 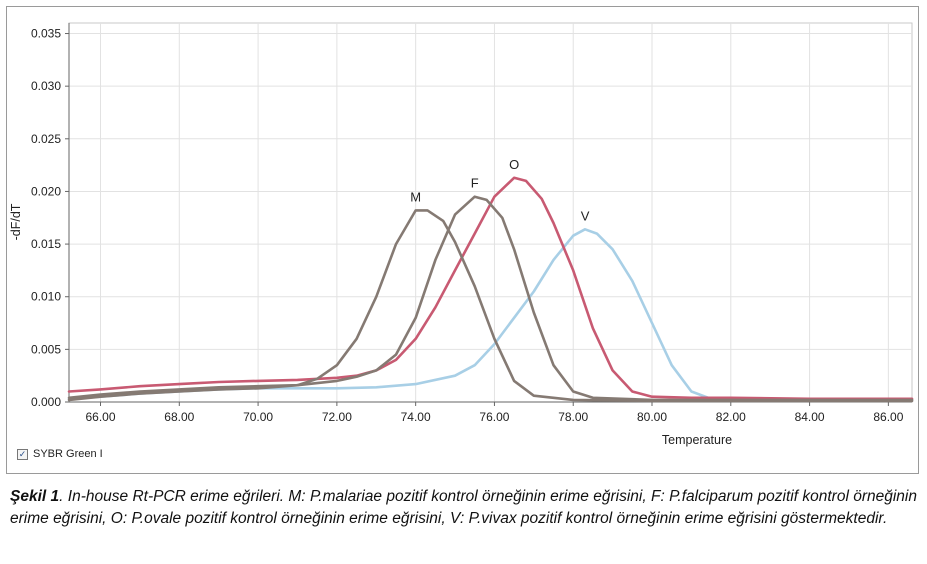 I want to click on y-tick-label: 0.025, so click(x=46, y=139).